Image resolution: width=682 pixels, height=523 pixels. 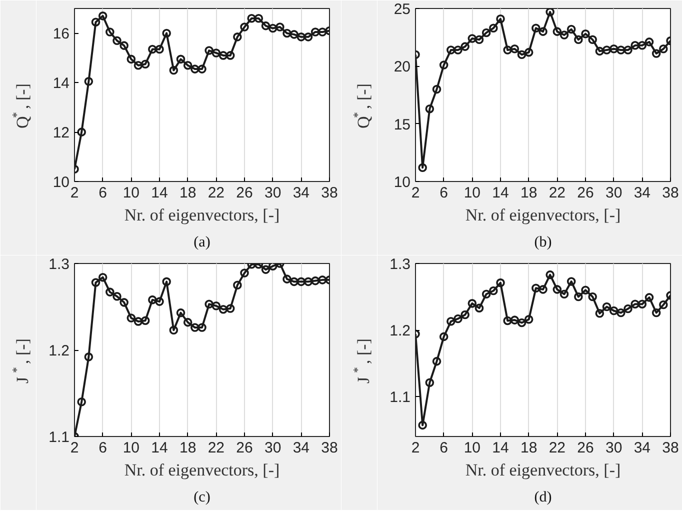 I want to click on y-tick-label: 14, so click(x=61, y=83).